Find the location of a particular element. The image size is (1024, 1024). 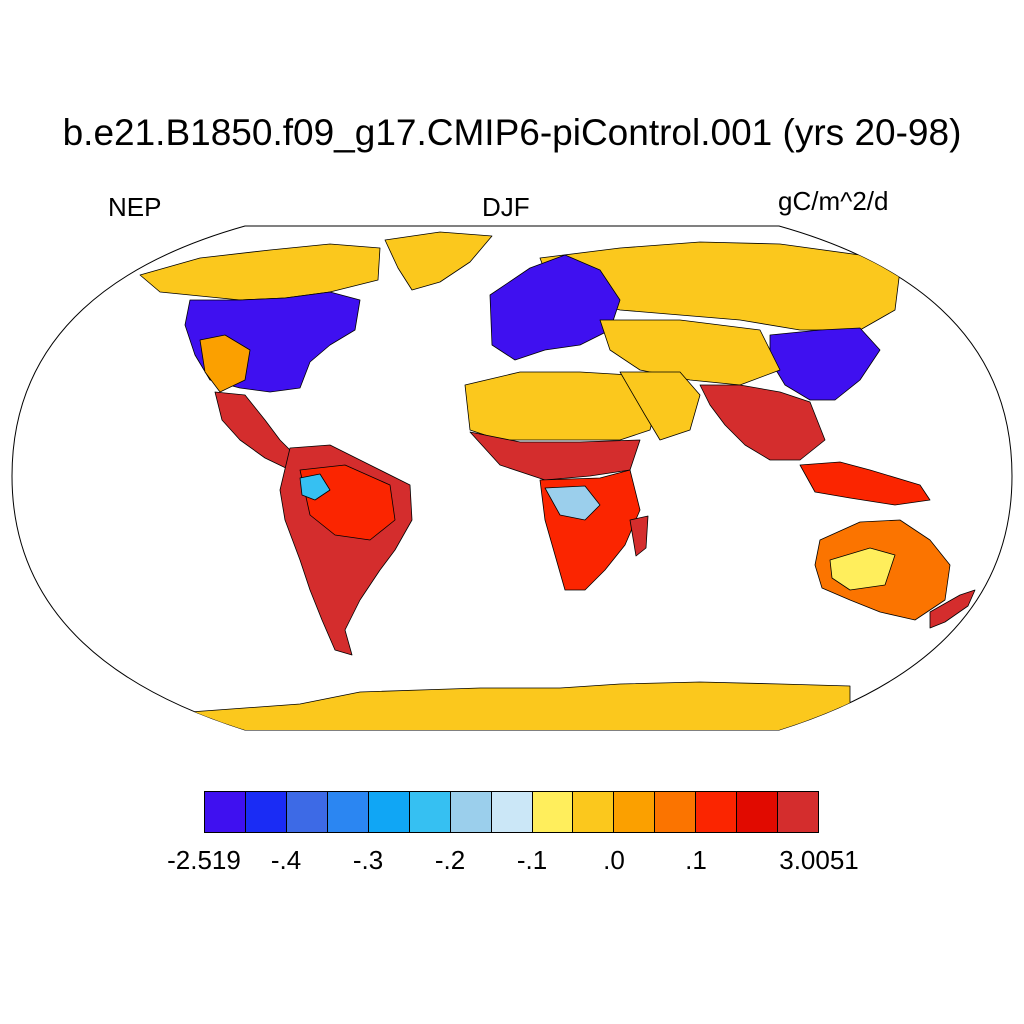

land-arctic-north-america is located at coordinates (260, 272).